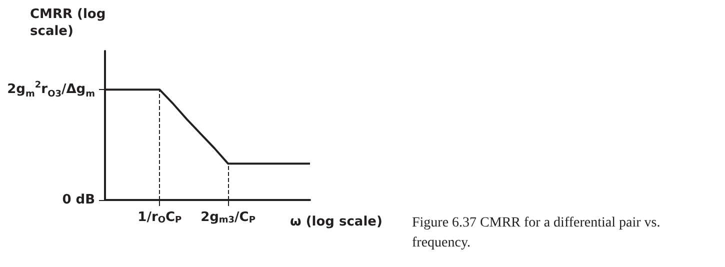 This screenshot has height=267, width=725. Describe the element at coordinates (70, 23) in the screenshot. I see `y-axis-title: CMRR (log scale)` at that location.